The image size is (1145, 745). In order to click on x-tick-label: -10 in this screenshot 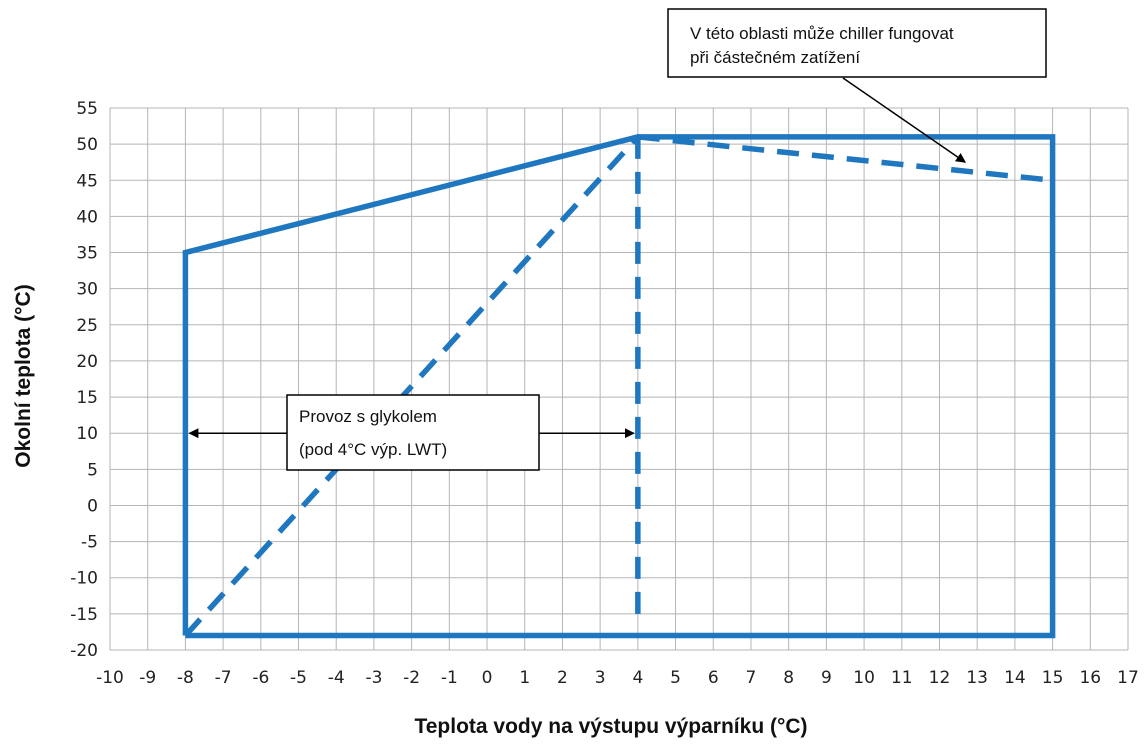, I will do `click(110, 678)`.